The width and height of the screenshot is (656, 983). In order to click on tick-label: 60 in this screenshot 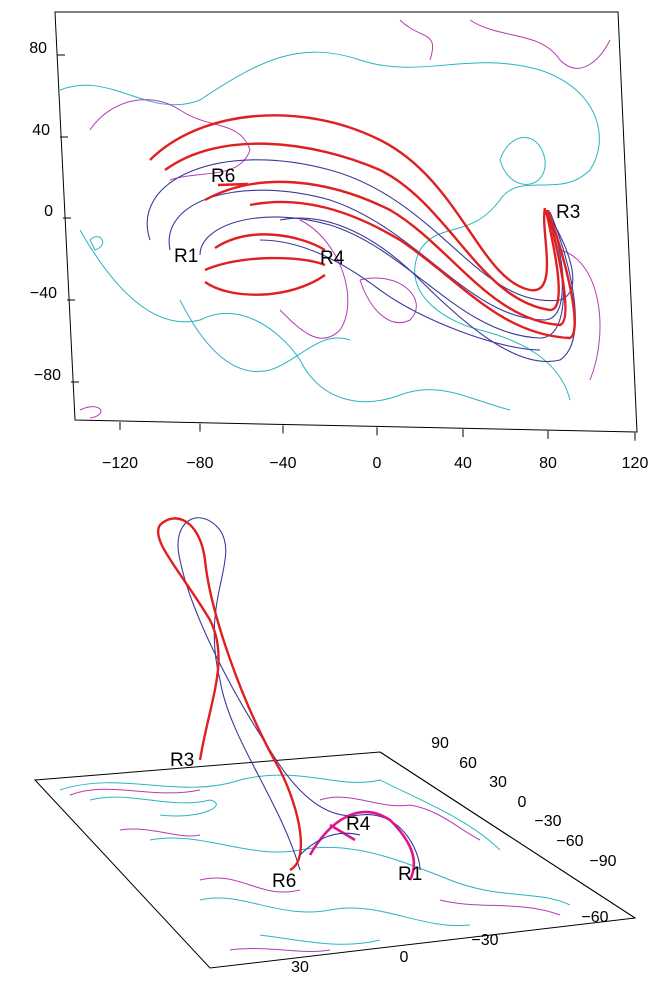, I will do `click(468, 763)`.